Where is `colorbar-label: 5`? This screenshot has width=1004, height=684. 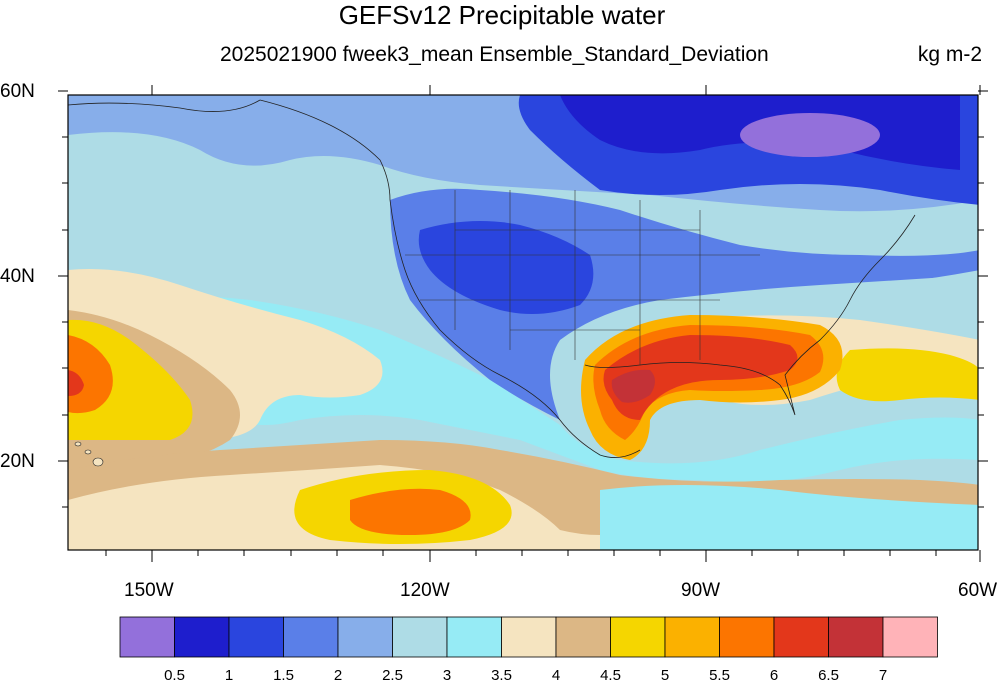 colorbar-label: 5 is located at coordinates (665, 675).